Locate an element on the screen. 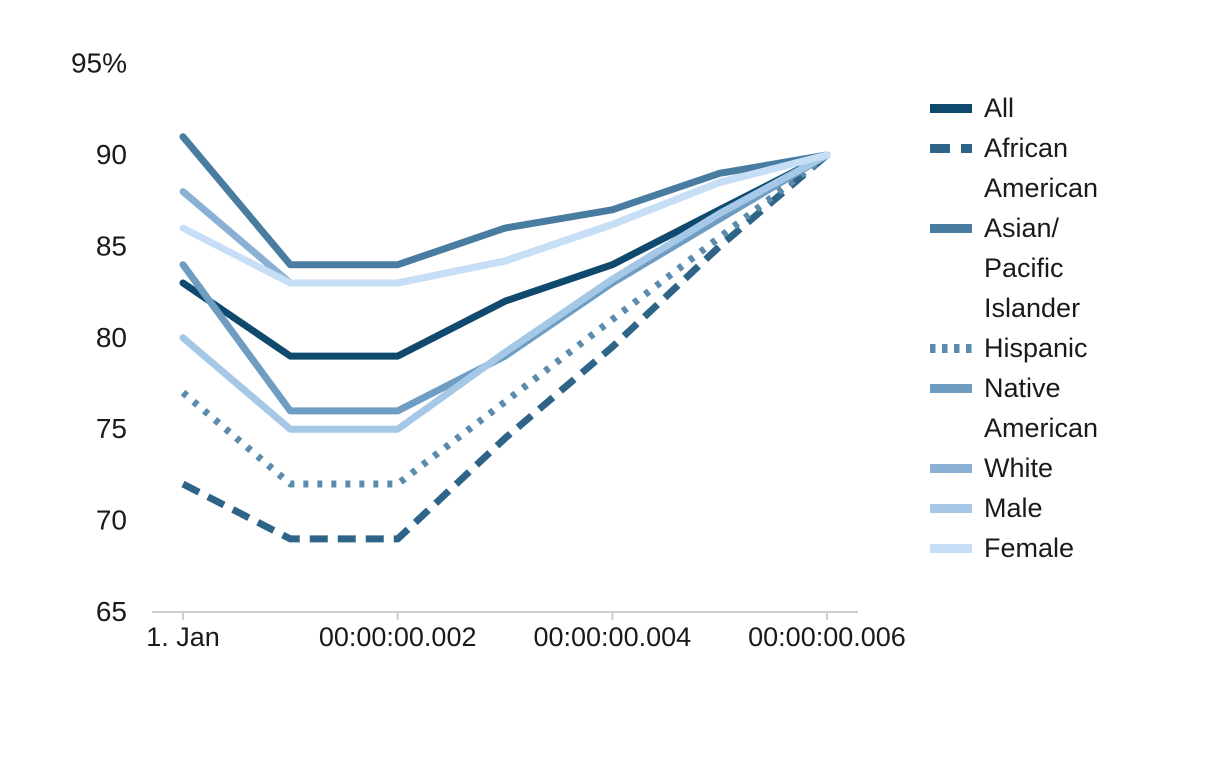  legend-swatch-african-american is located at coordinates (951, 148).